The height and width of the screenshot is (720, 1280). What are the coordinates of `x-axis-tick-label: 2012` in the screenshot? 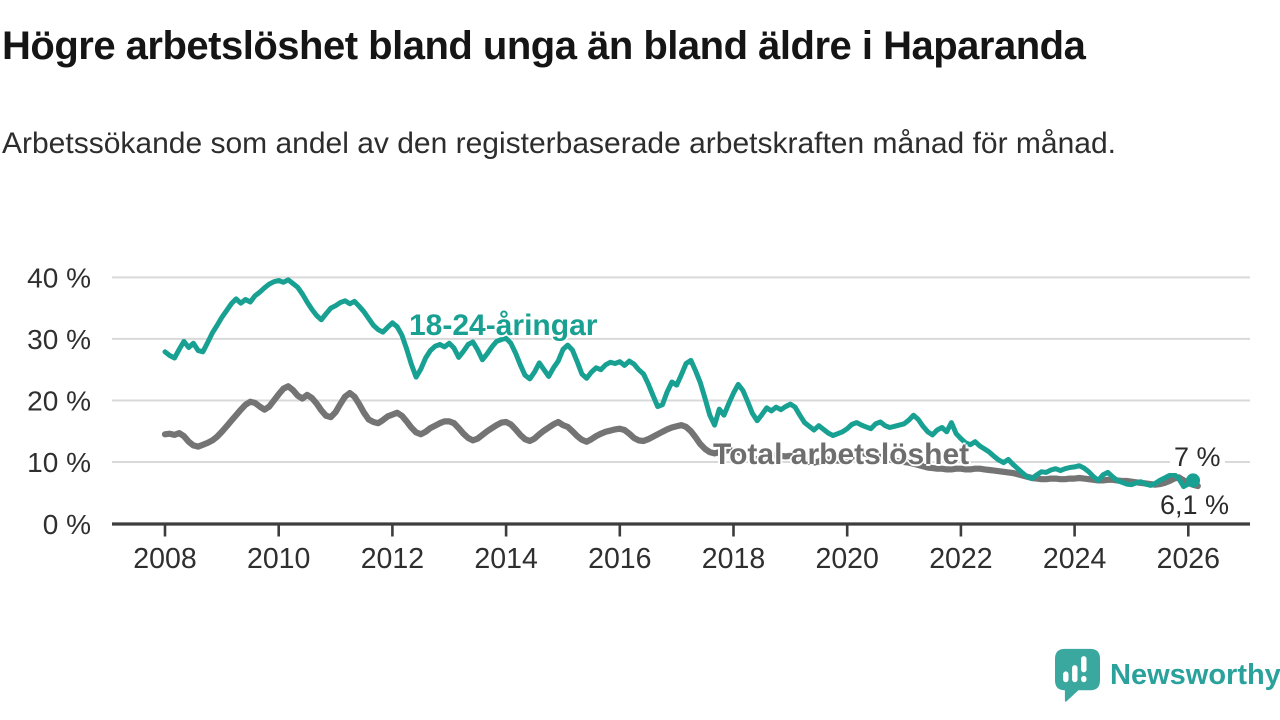 It's located at (392, 559).